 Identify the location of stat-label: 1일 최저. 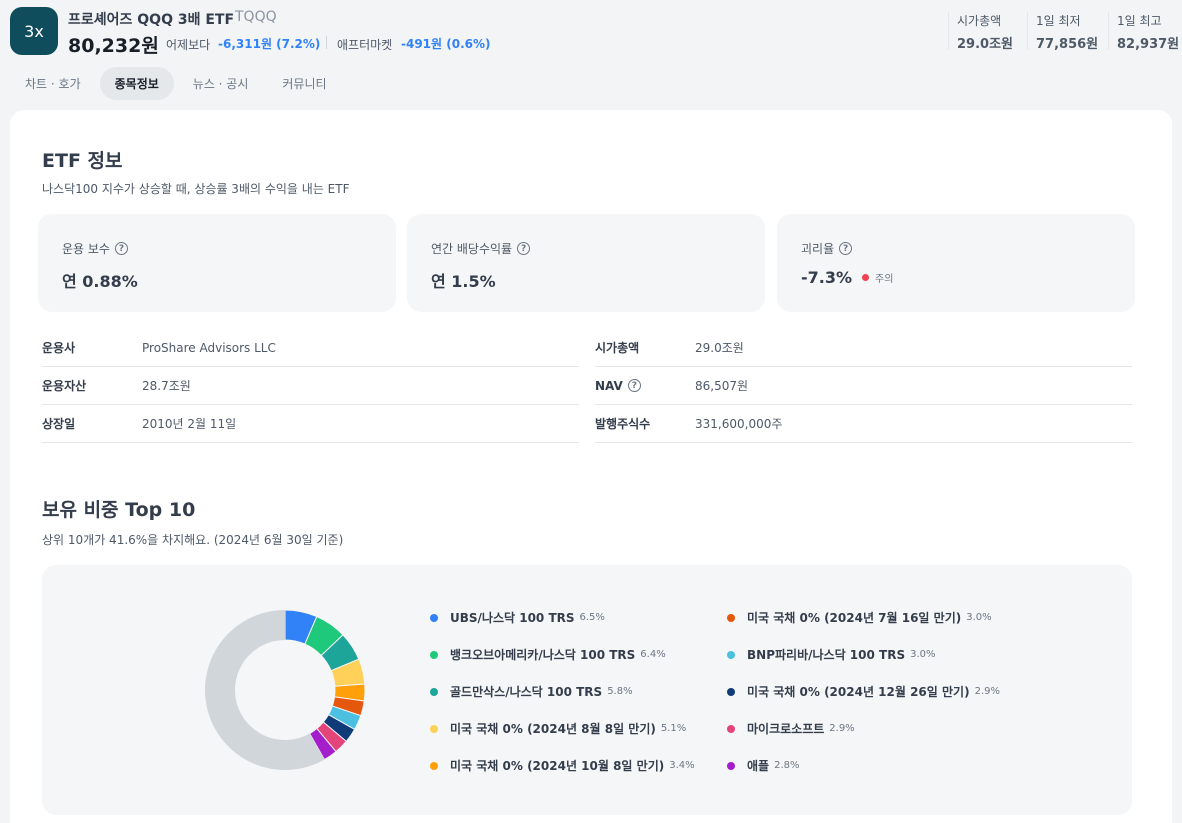
(1058, 21).